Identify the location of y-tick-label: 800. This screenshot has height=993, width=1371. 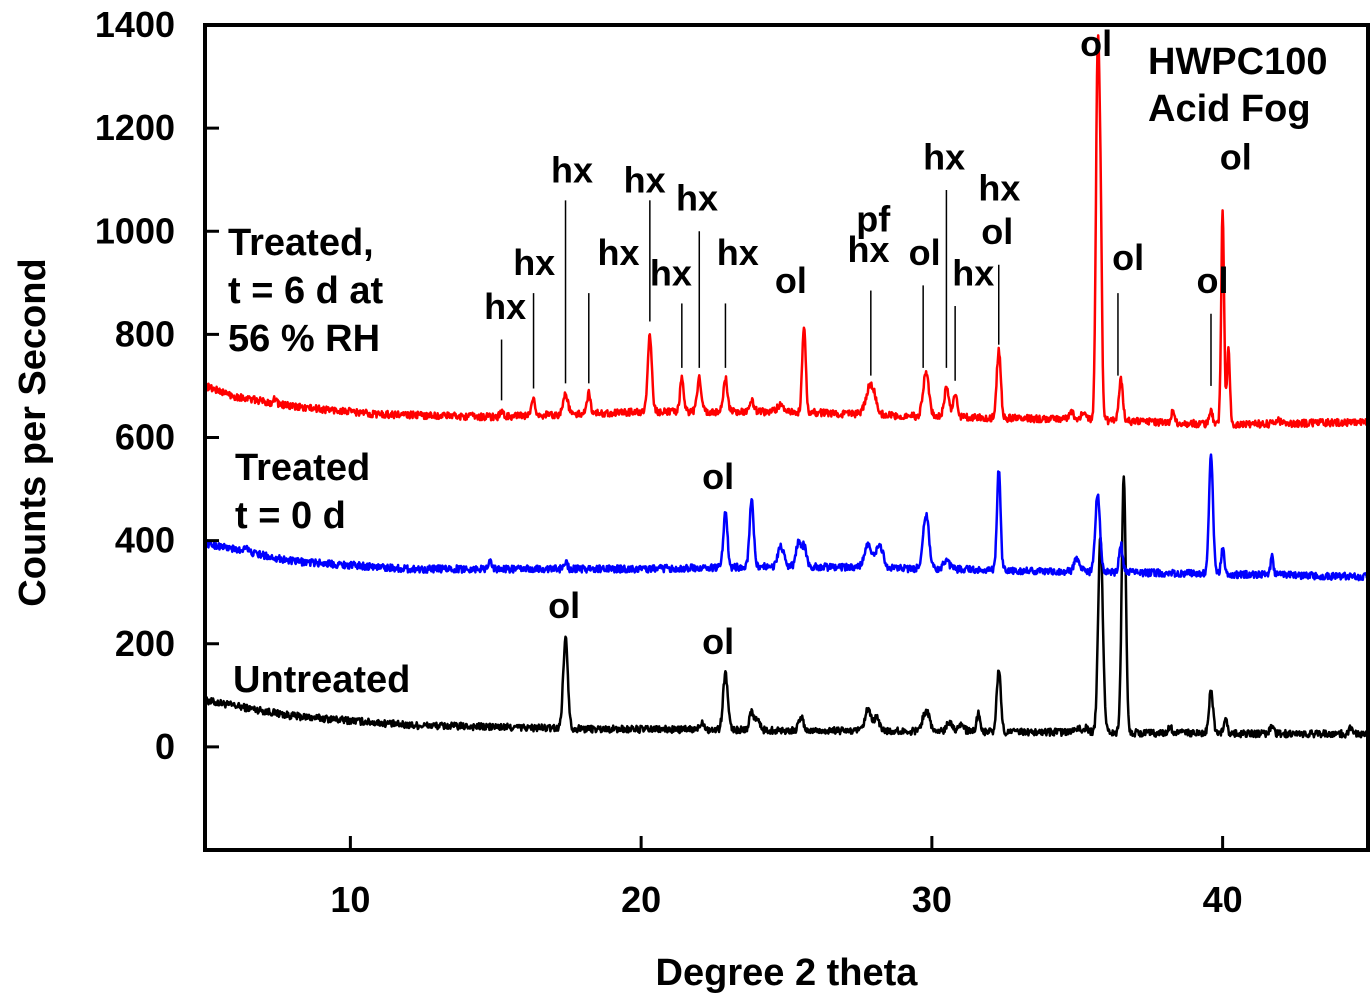
(145, 333).